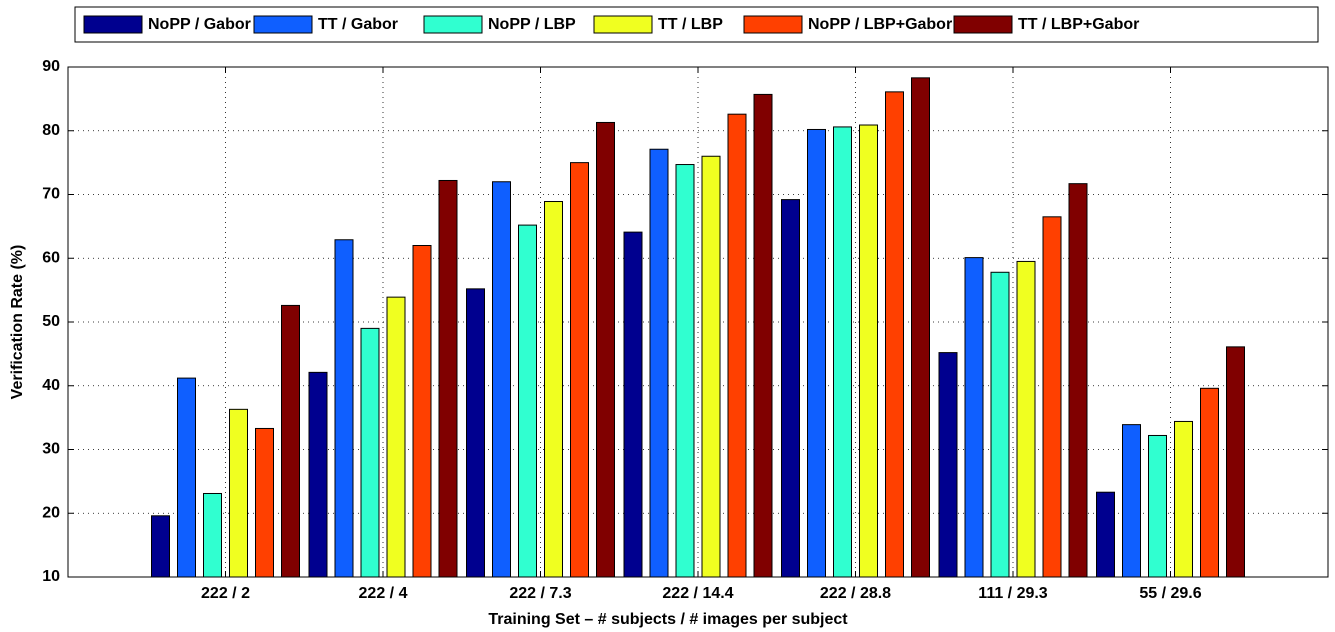  Describe the element at coordinates (697, 593) in the screenshot. I see `x-tick-label: 222 / 14.4` at that location.